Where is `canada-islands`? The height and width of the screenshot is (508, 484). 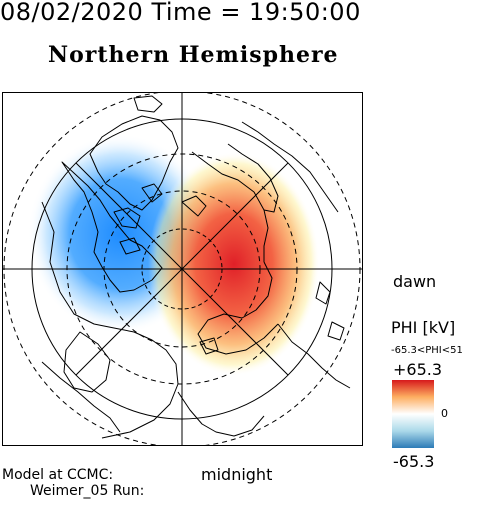
canada-islands is located at coordinates (138, 219).